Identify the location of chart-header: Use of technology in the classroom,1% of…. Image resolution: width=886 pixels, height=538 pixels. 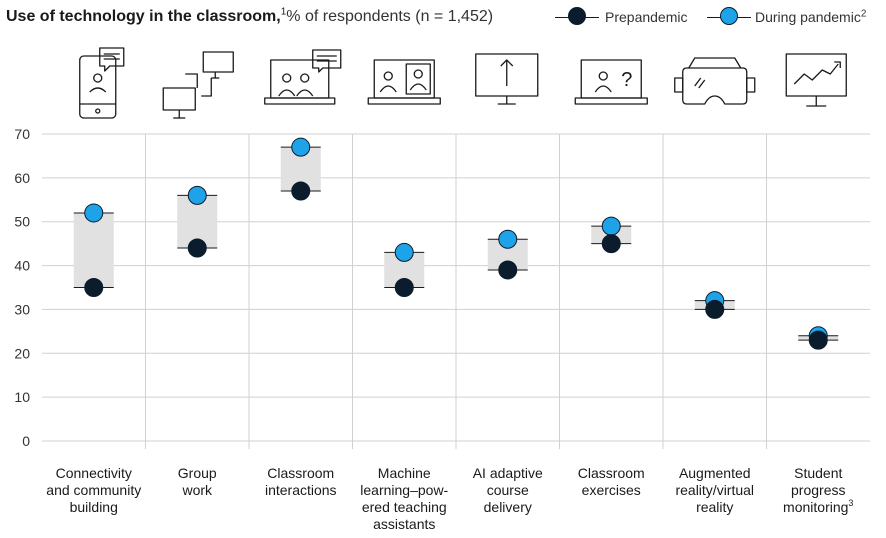
(446, 19).